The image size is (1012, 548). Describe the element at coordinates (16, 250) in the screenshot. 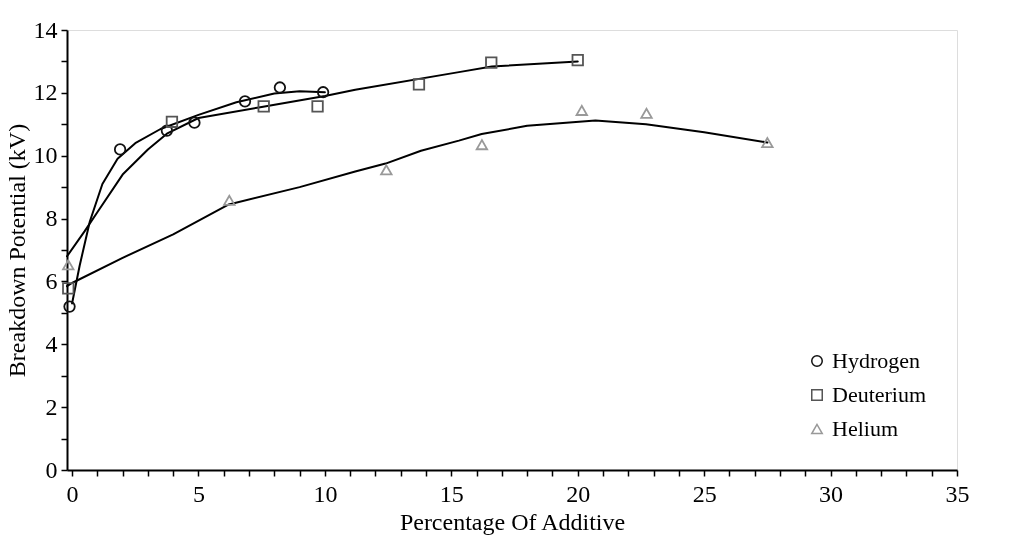

I see `y-axis-title: Breakdown Potential (kV)` at that location.